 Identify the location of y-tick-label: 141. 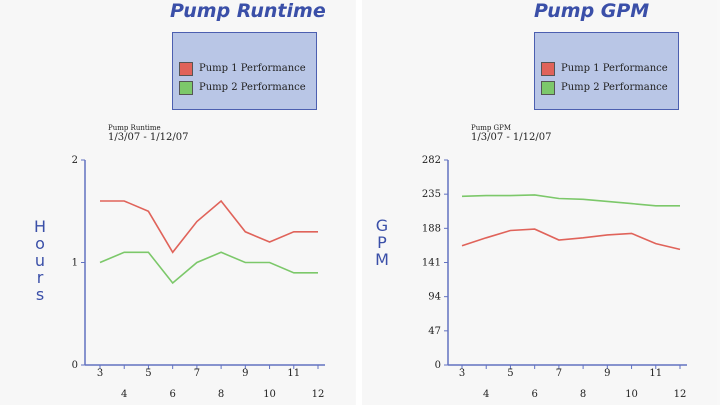
(431, 263).